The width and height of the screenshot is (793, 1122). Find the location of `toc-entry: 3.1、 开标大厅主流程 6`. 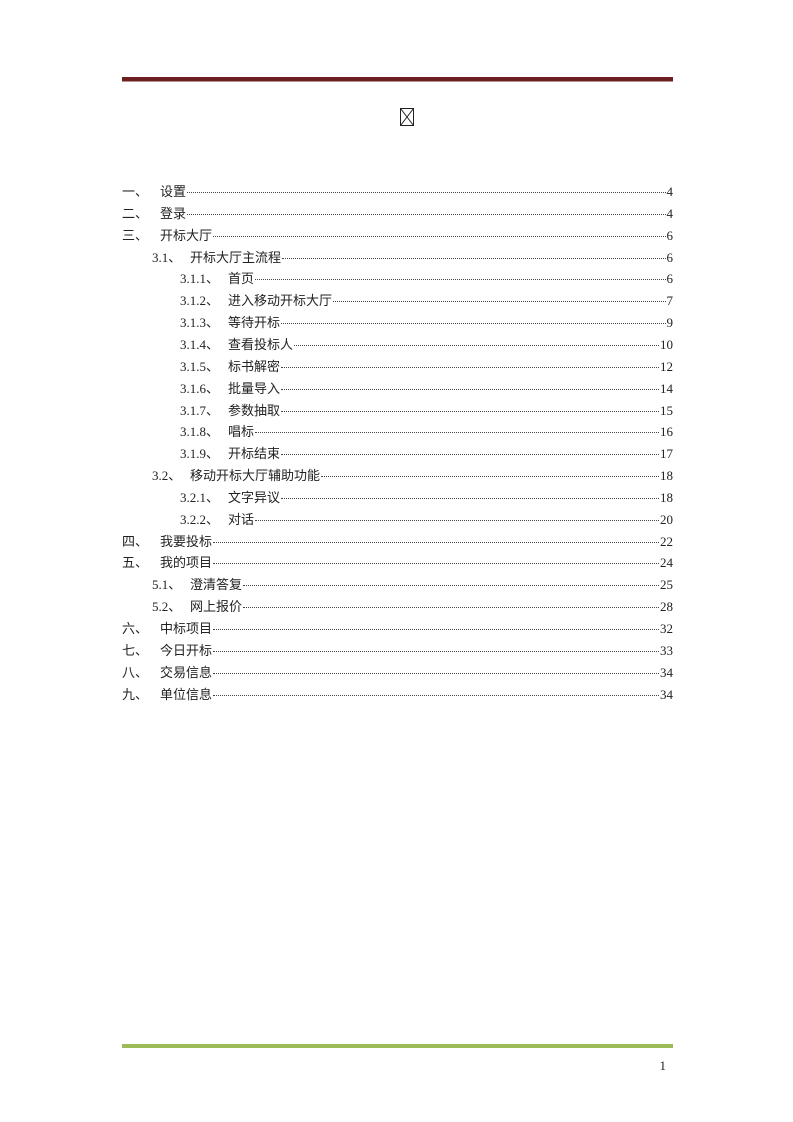

toc-entry: 3.1、 开标大厅主流程 6 is located at coordinates (412, 257).